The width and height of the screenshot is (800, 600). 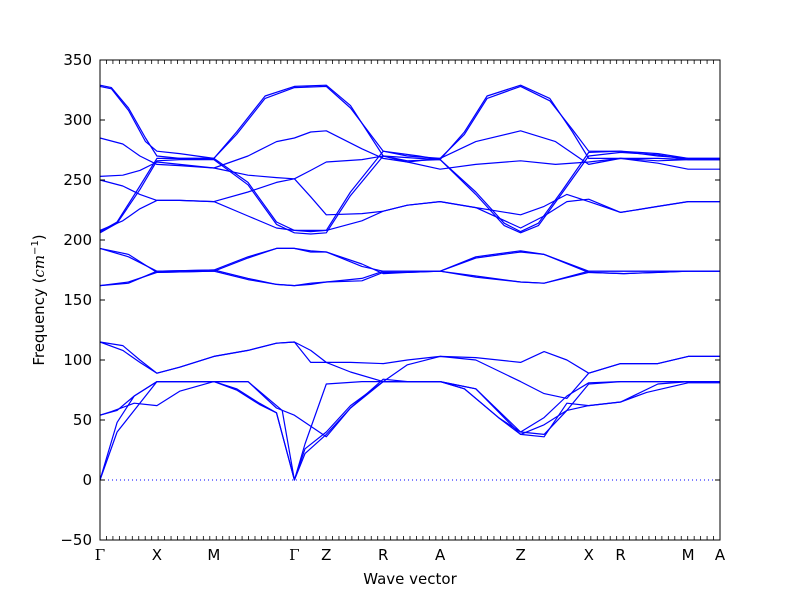 What do you see at coordinates (589, 555) in the screenshot?
I see `kpoint-label-9: X` at bounding box center [589, 555].